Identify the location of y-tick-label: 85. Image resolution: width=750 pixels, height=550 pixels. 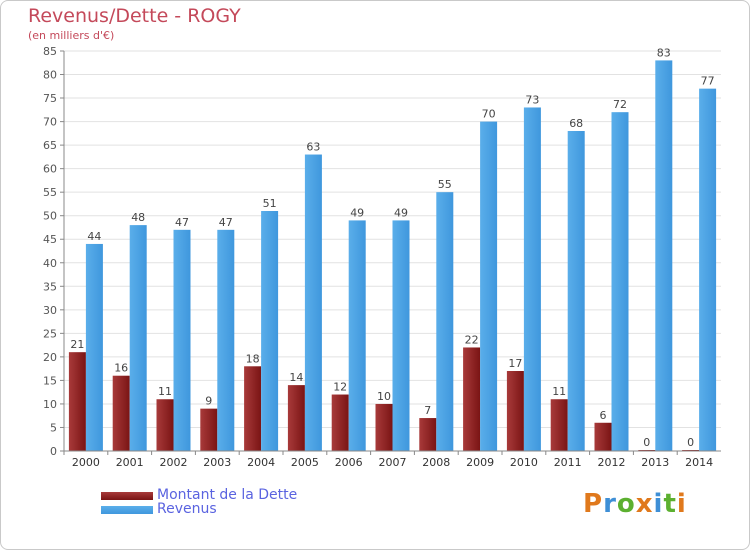
(50, 51).